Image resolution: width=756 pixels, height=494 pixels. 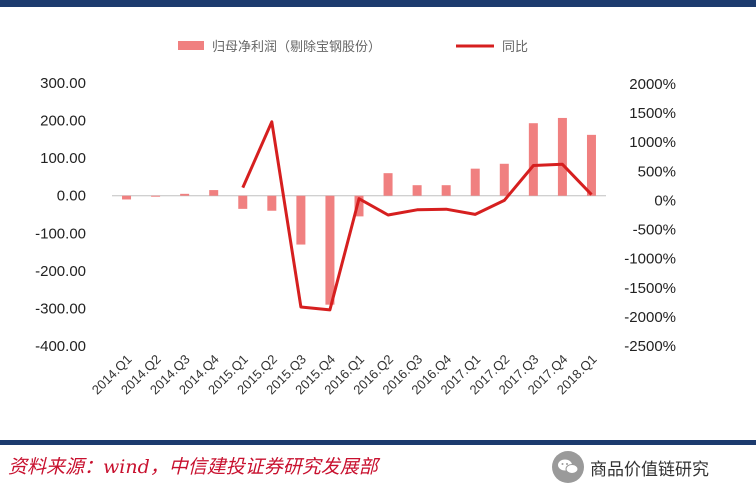 I want to click on bar-2018.Q1, so click(x=591, y=165).